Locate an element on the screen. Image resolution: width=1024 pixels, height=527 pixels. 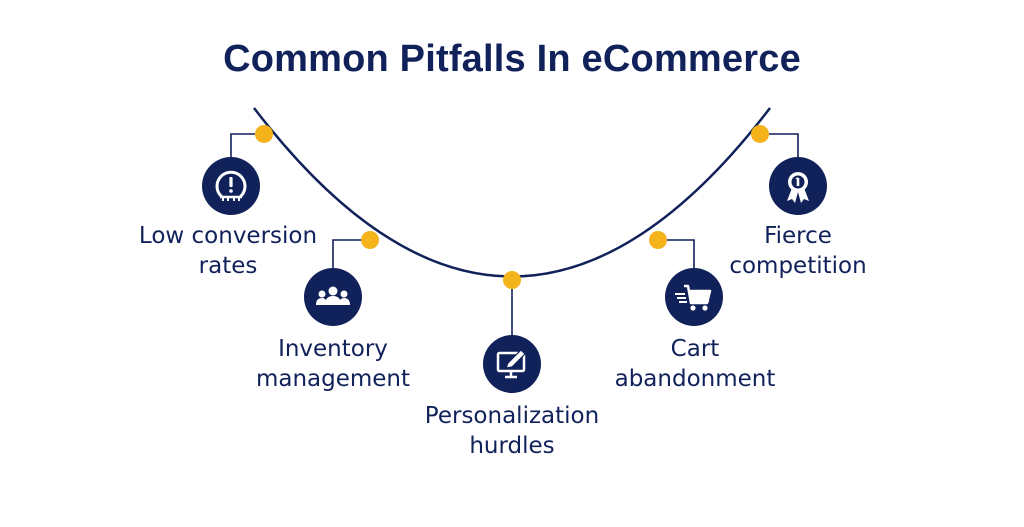
pitfall-label-inventory: Inventory management is located at coordinates (333, 364).